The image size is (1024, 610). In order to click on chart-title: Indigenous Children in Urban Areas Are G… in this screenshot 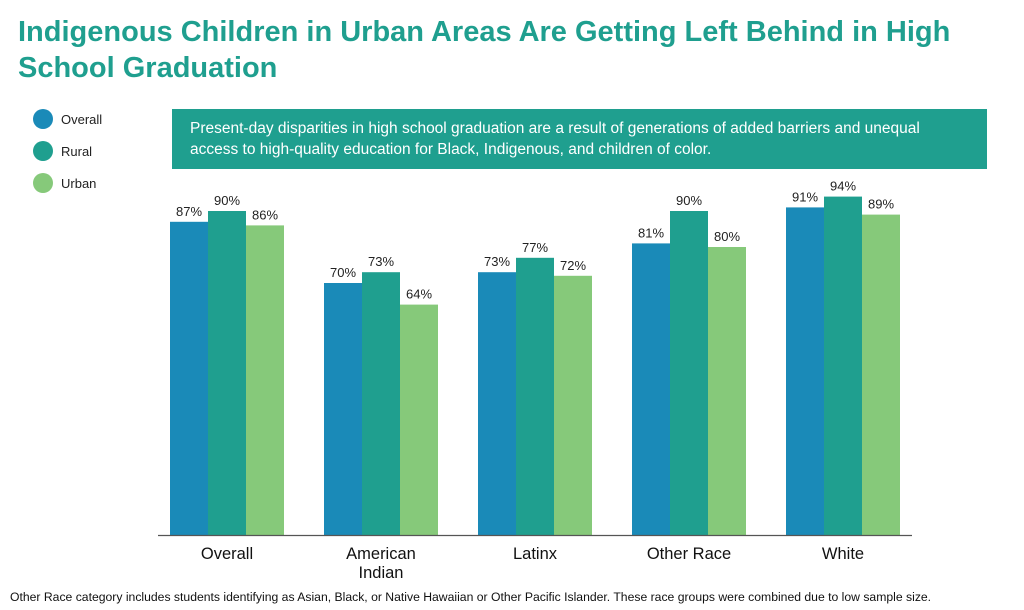, I will do `click(484, 50)`.